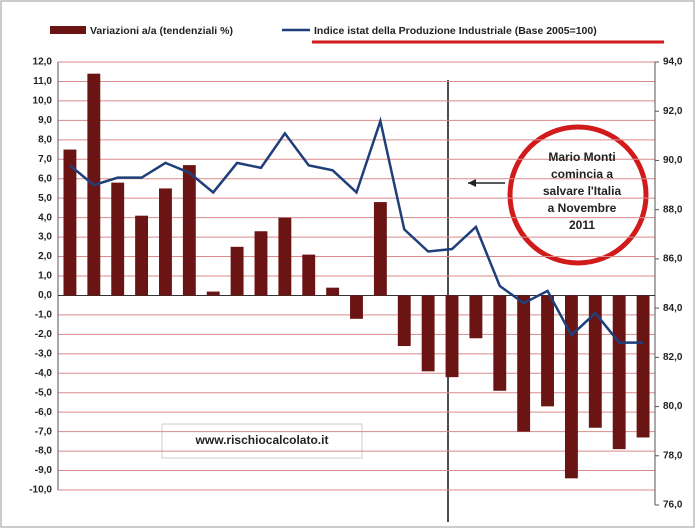 This screenshot has height=528, width=695. I want to click on y2-tick-label: 94,0, so click(673, 62).